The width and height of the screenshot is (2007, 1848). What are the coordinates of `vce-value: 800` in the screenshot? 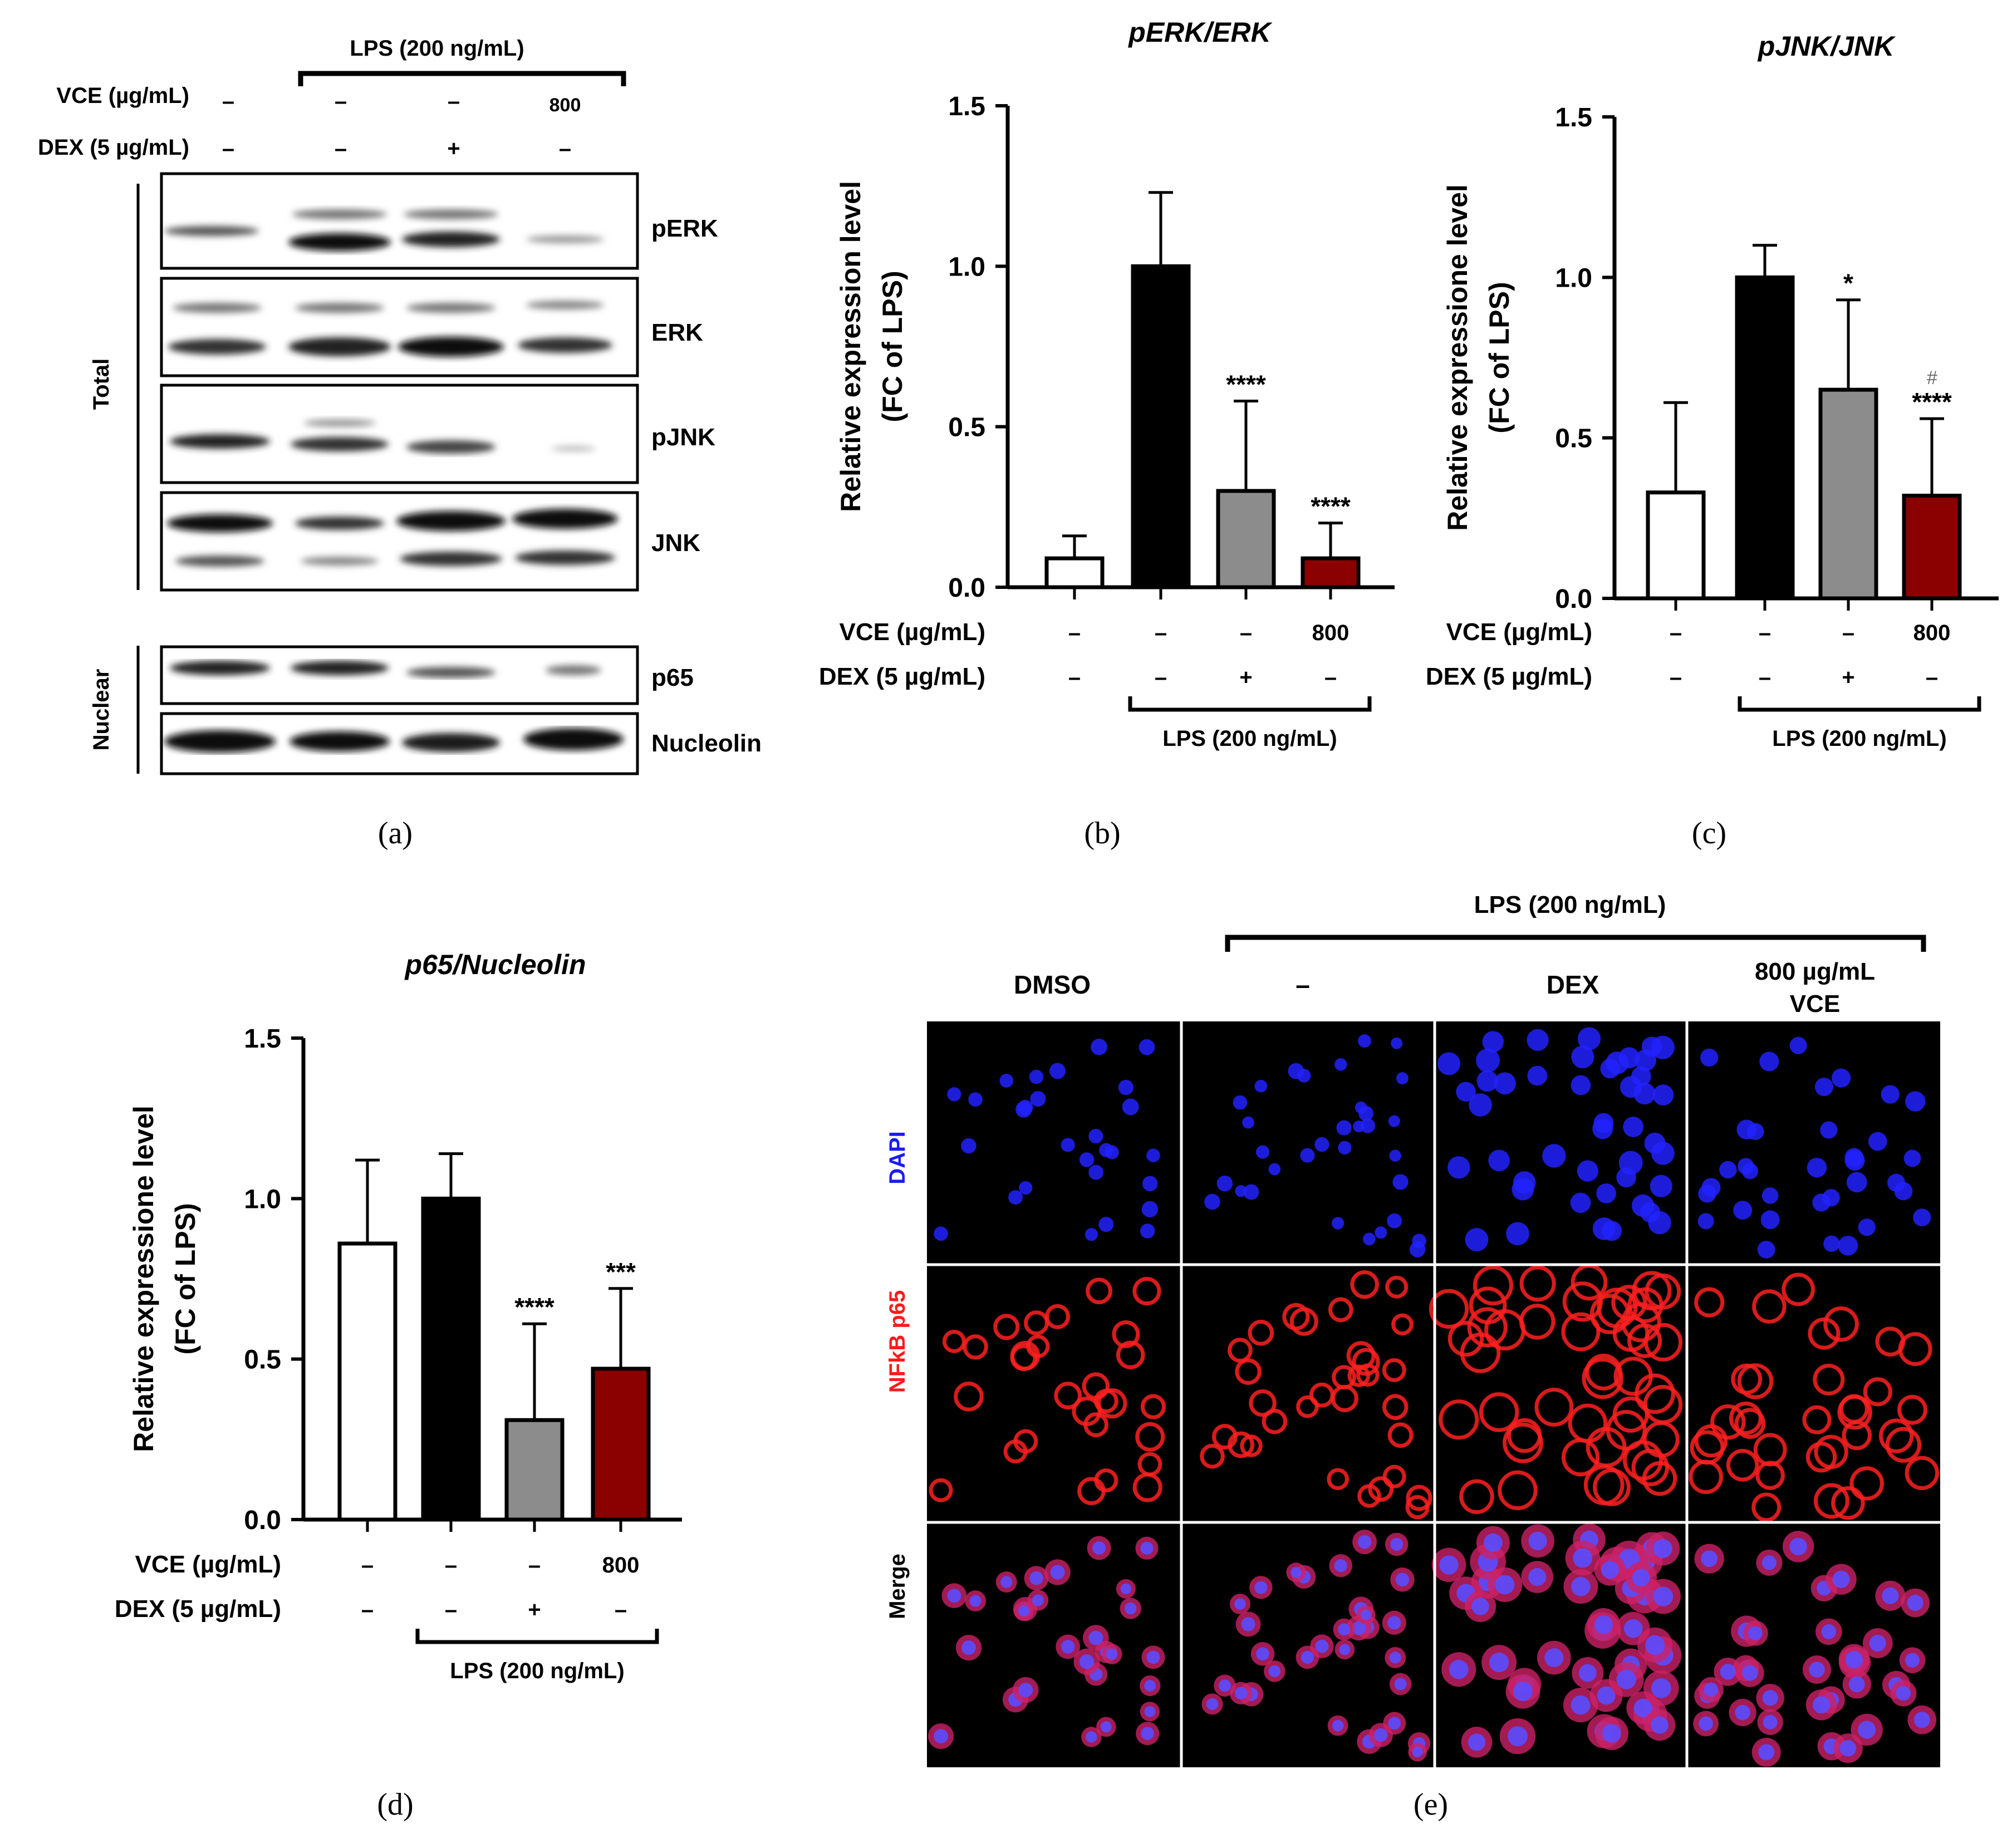 It's located at (1331, 633).